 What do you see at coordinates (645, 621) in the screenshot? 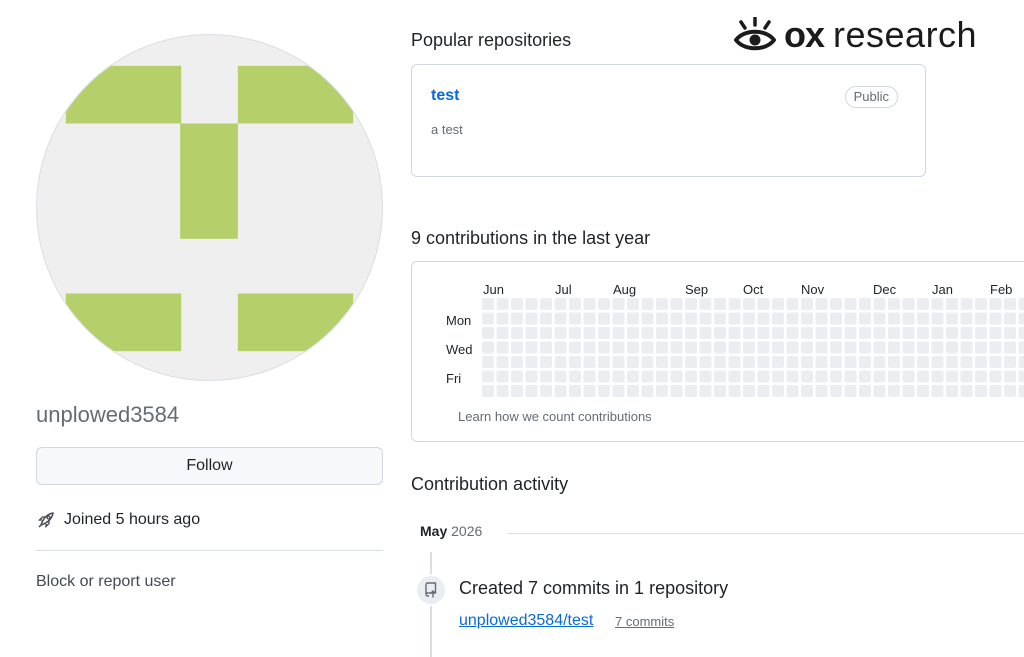
I see `commit-count-link: 7 commits` at bounding box center [645, 621].